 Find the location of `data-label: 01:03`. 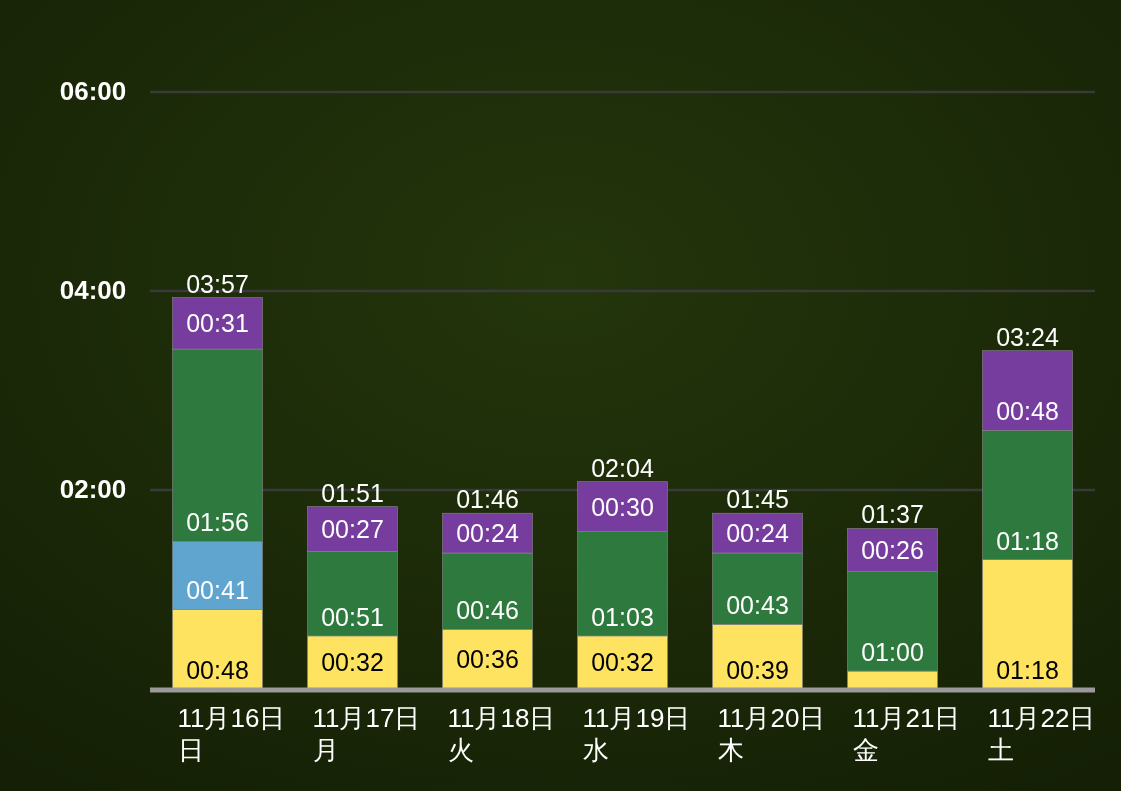

data-label: 01:03 is located at coordinates (622, 616).